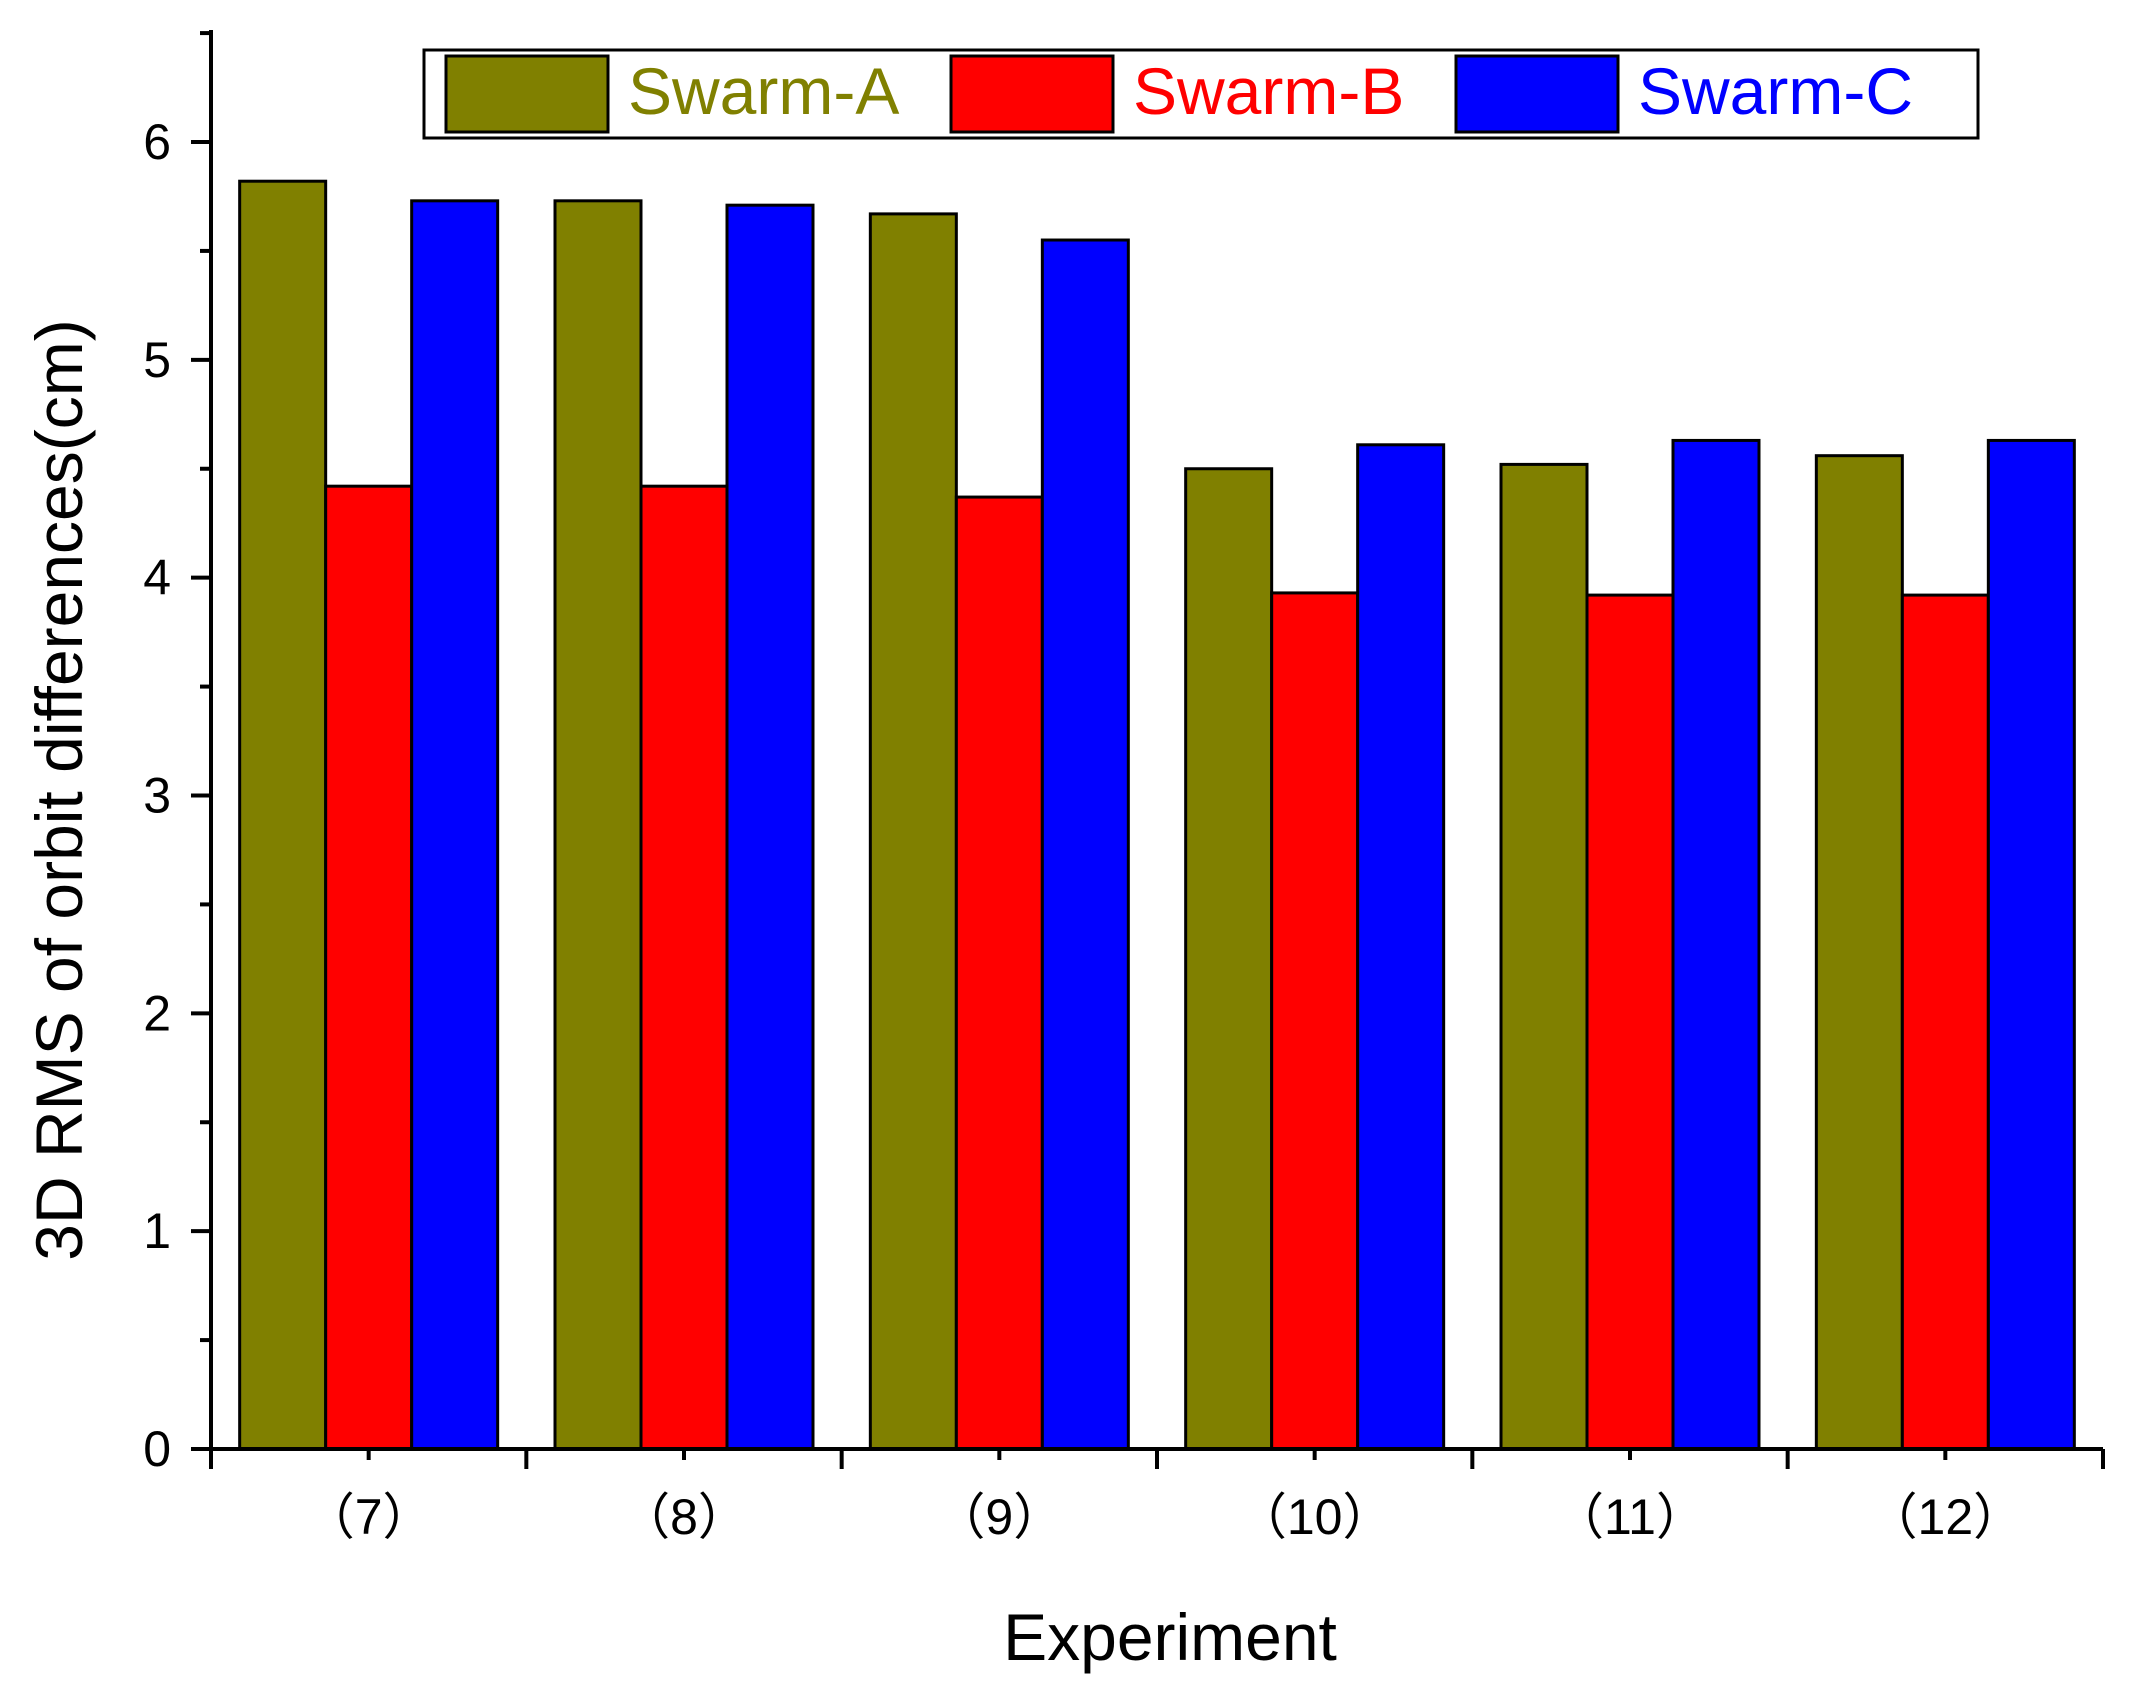  What do you see at coordinates (763, 91) in the screenshot?
I see `legend-label-swarm-a: Swarm-A` at bounding box center [763, 91].